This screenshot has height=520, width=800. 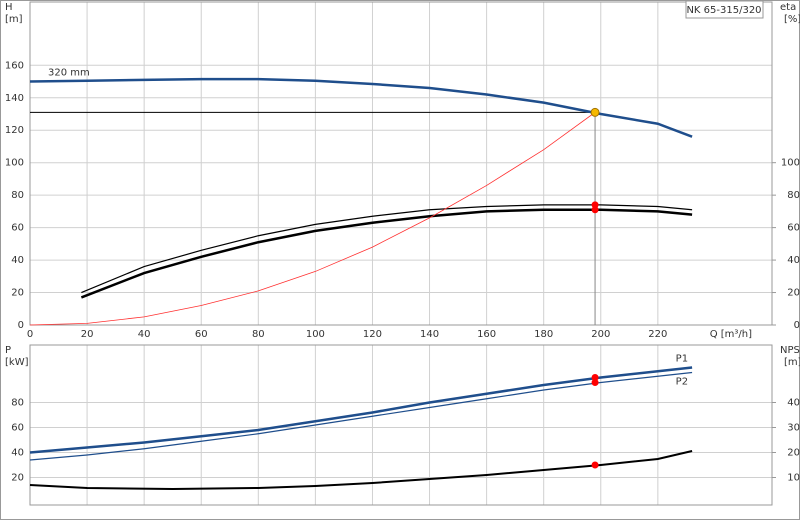 What do you see at coordinates (69, 73) in the screenshot?
I see `series-label: 320 mm` at bounding box center [69, 73].